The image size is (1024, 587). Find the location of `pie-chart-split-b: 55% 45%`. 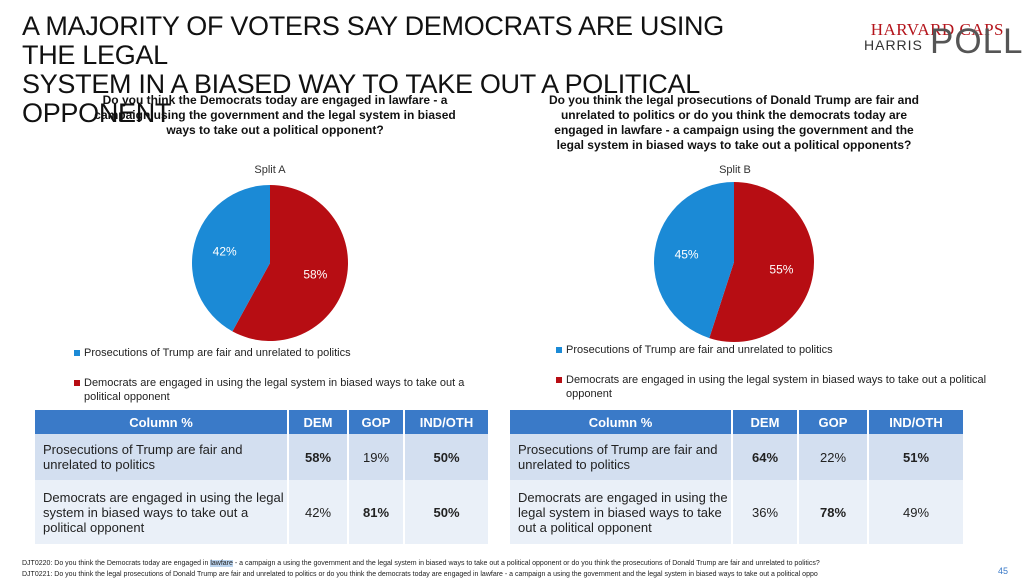

pie-chart-split-b: 55% 45% is located at coordinates (734, 262).